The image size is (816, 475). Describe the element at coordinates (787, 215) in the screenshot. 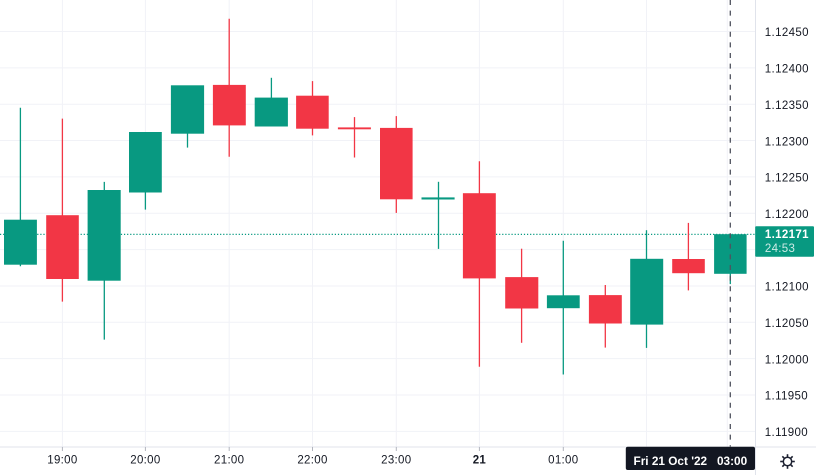

I see `svg-text: 1.12200` at that location.